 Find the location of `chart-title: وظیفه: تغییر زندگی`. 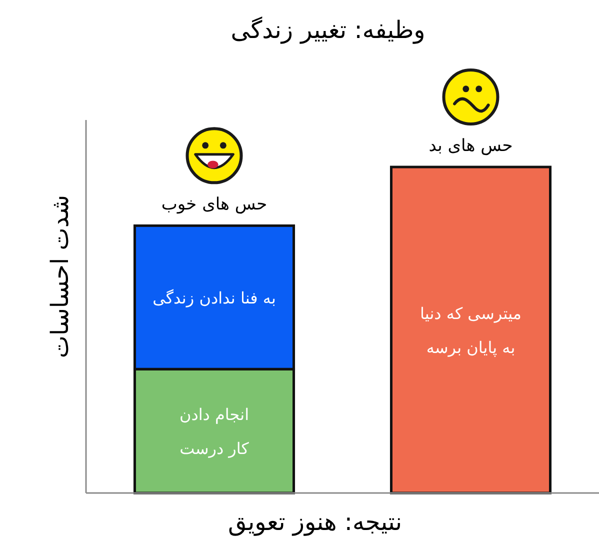

chart-title: وظیفه: تغییر زندگی is located at coordinates (328, 30).